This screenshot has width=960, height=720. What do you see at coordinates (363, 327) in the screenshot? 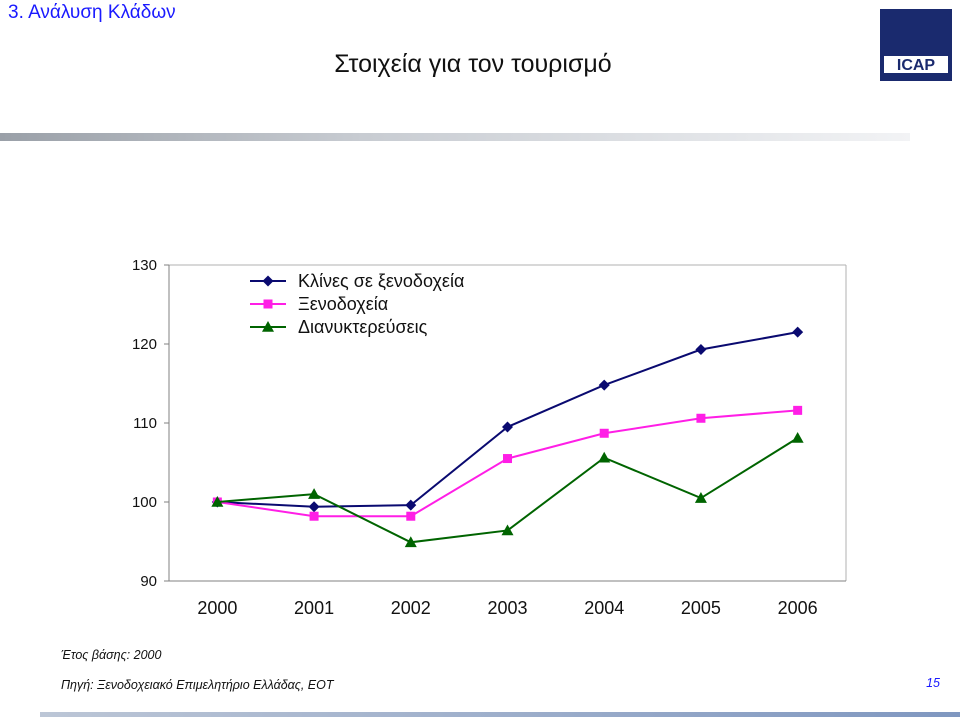
I see `legend-label-3: Διανυκτερεύσεις` at bounding box center [363, 327].